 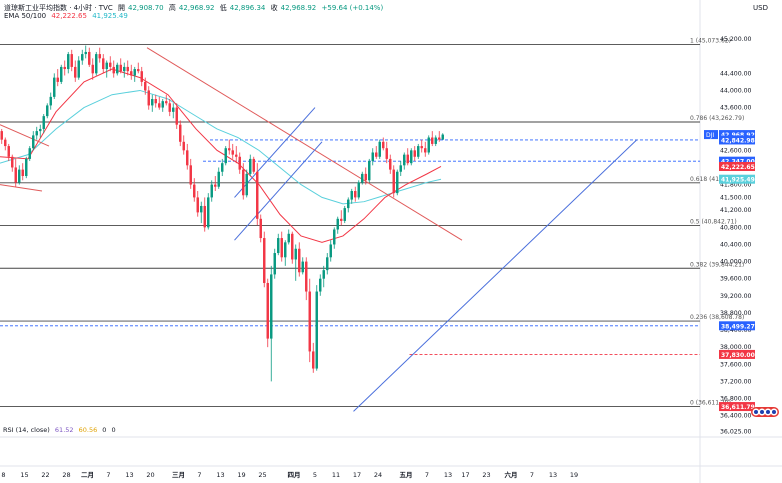 I want to click on price-tick-label: 39,600.00, so click(x=736, y=279).